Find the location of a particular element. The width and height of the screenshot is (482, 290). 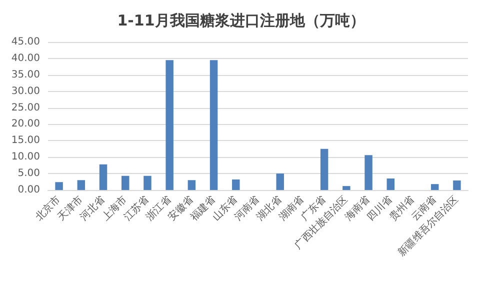

y-tick-label: 0.00 is located at coordinates (29, 190).